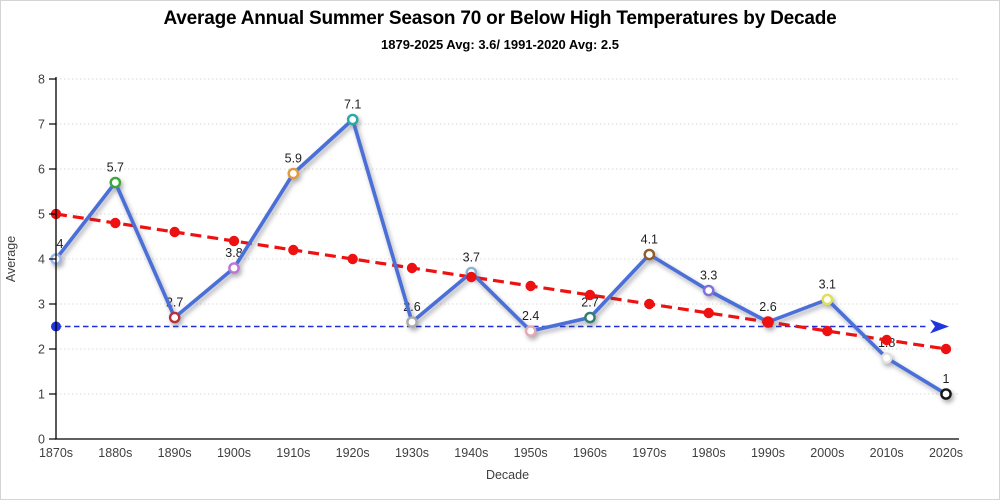 The height and width of the screenshot is (500, 1000). What do you see at coordinates (234, 453) in the screenshot?
I see `x-tick-label: 1900s` at bounding box center [234, 453].